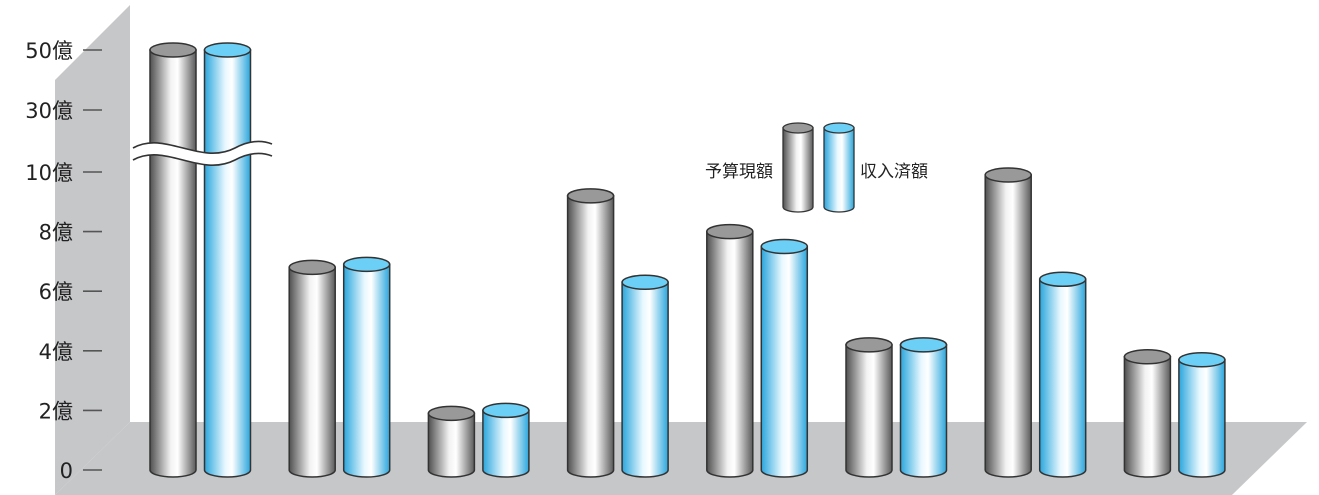 This screenshot has height=495, width=1319. I want to click on legend-swatch-revenue, so click(839, 167).